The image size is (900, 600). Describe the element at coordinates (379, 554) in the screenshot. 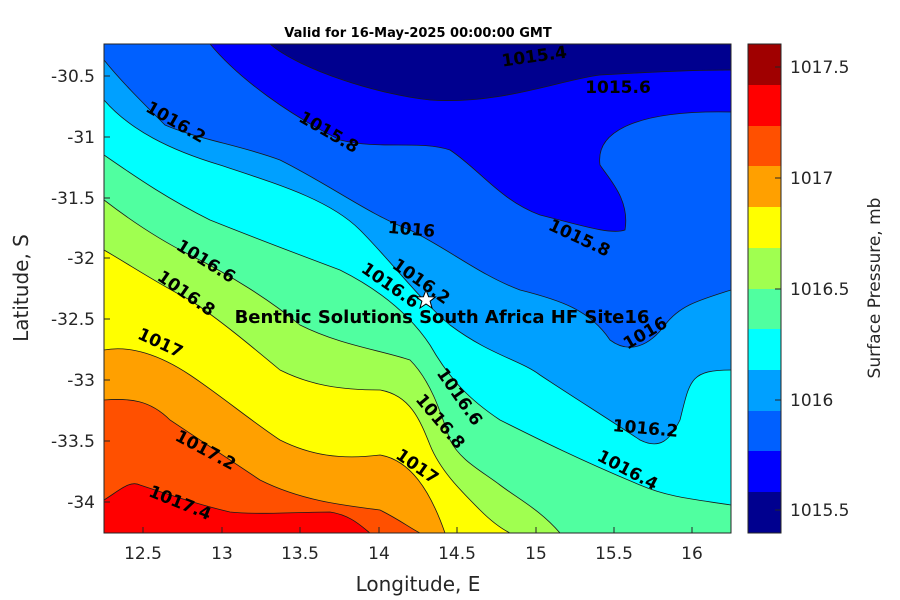

I see `x-tick-label: 14` at that location.